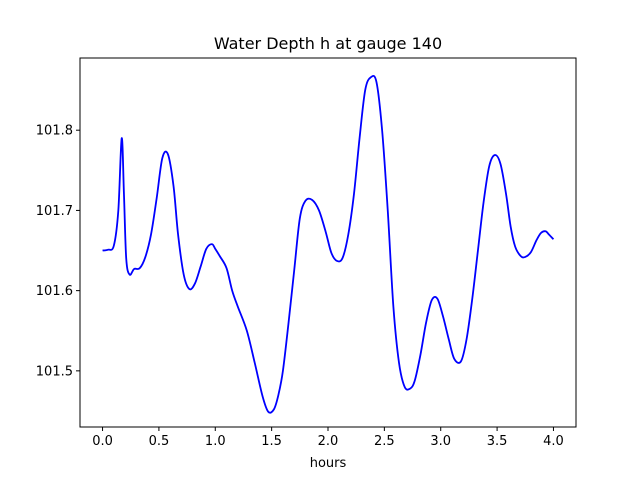  What do you see at coordinates (159, 441) in the screenshot?
I see `x-tick-label: 0.5` at bounding box center [159, 441].